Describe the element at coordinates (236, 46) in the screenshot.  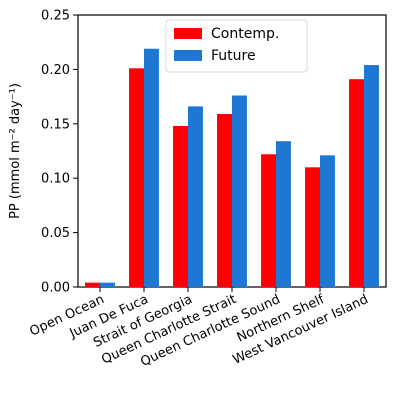
I see `legend: Contemp. Future` at that location.